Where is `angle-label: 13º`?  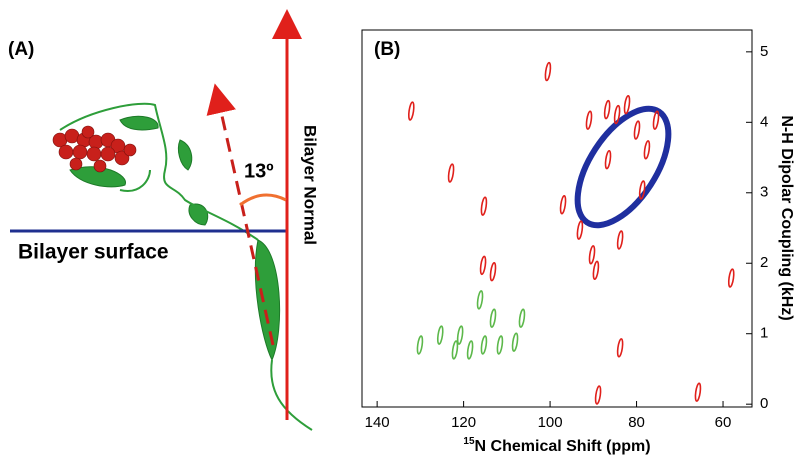 angle-label: 13º is located at coordinates (259, 171).